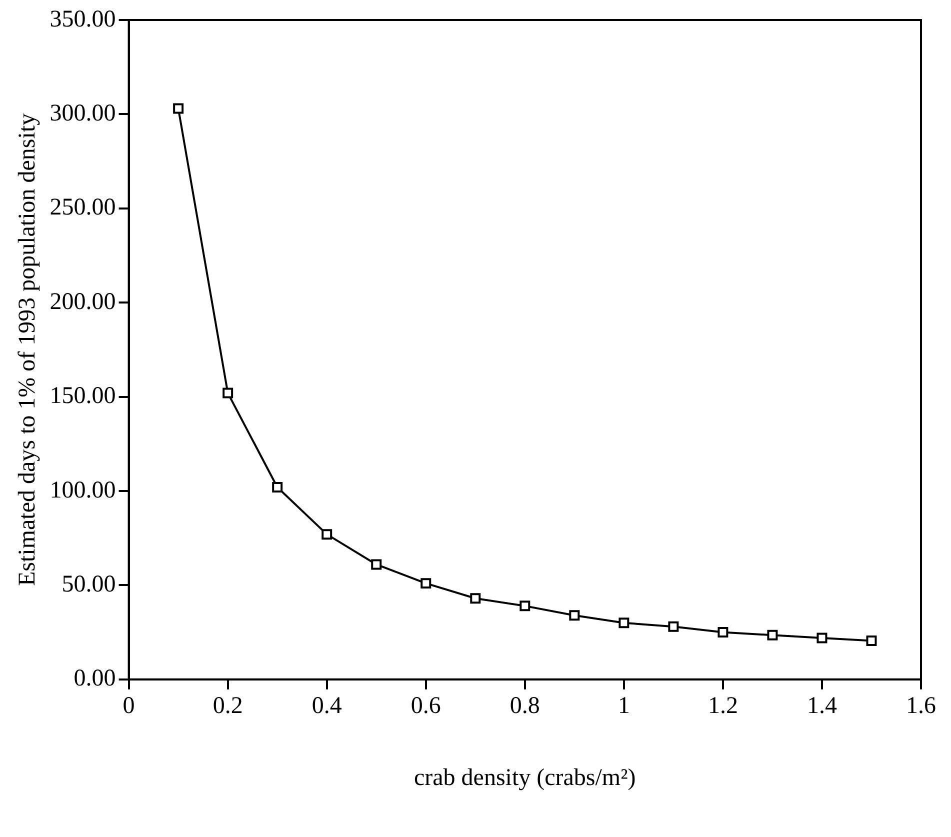  What do you see at coordinates (83, 207) in the screenshot?
I see `y-tick-label: 250.00` at bounding box center [83, 207].